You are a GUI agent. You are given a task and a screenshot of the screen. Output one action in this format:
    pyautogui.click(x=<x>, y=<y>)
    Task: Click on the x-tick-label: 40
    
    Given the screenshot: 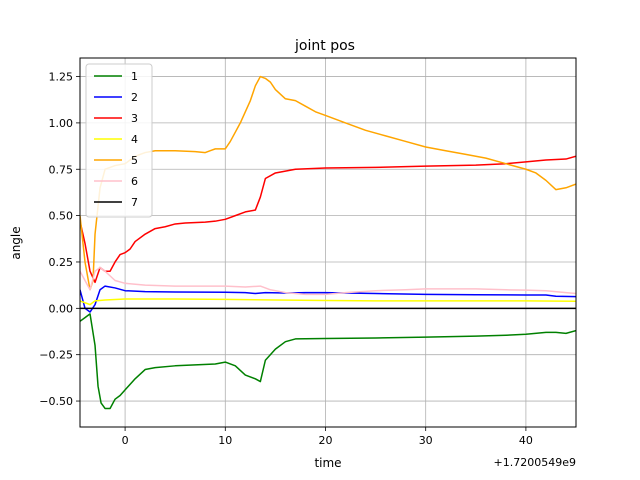 What is the action you would take?
    pyautogui.click(x=526, y=440)
    